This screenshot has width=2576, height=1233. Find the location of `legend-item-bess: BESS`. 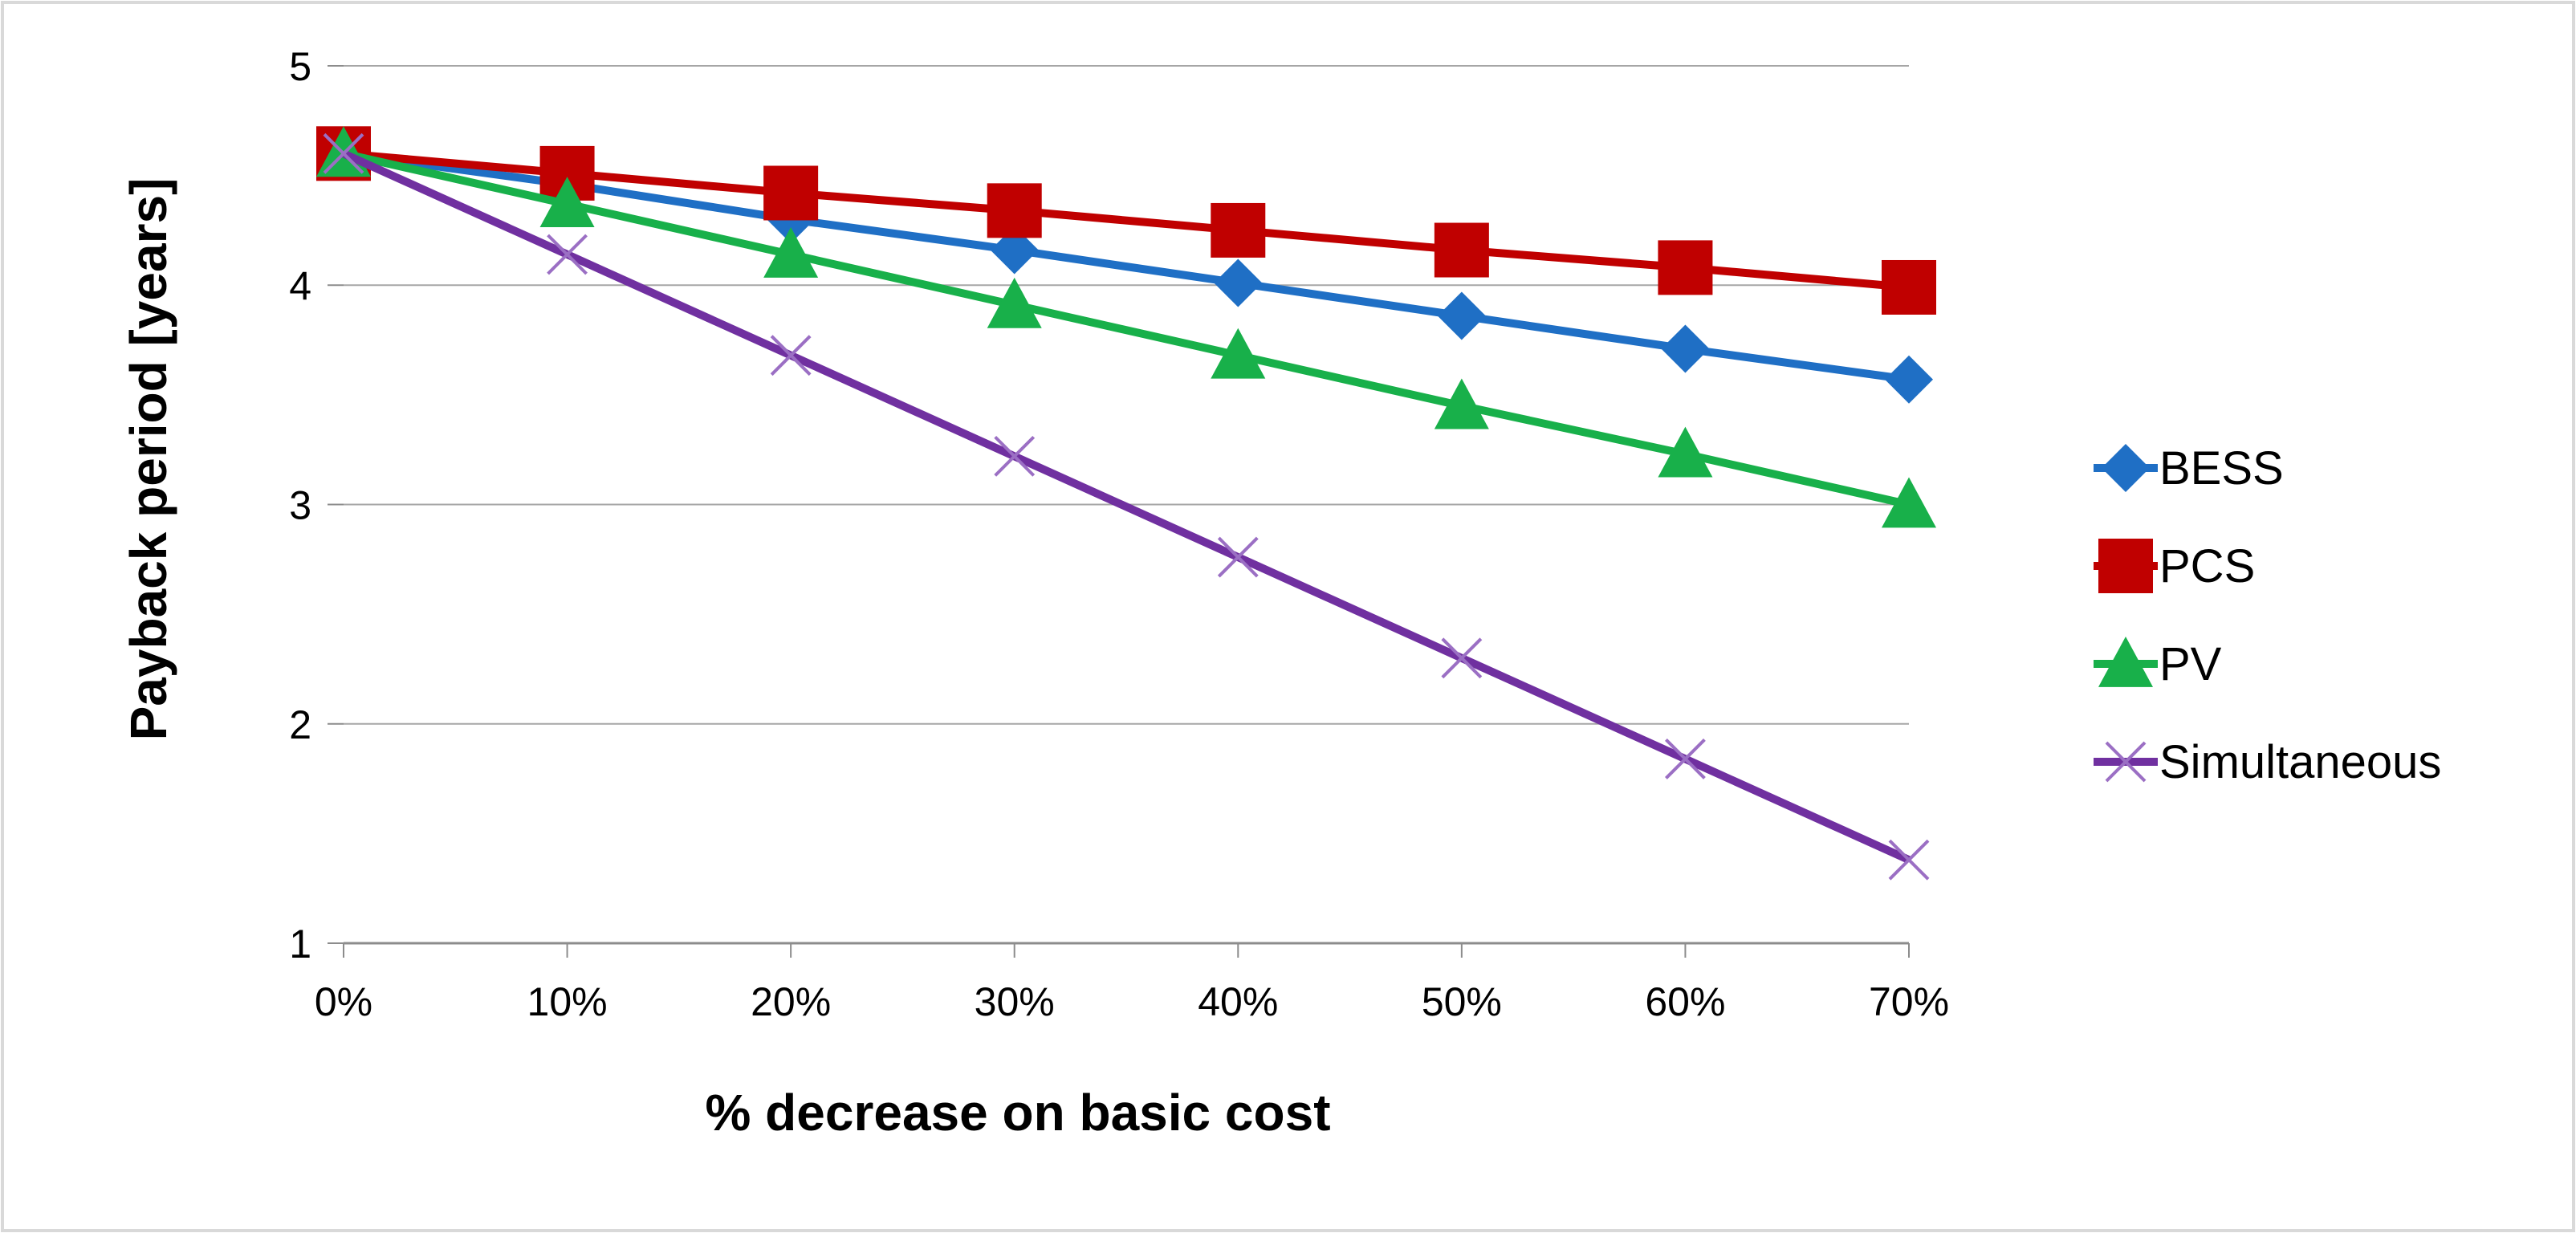

legend-item-bess: BESS is located at coordinates (2189, 468).